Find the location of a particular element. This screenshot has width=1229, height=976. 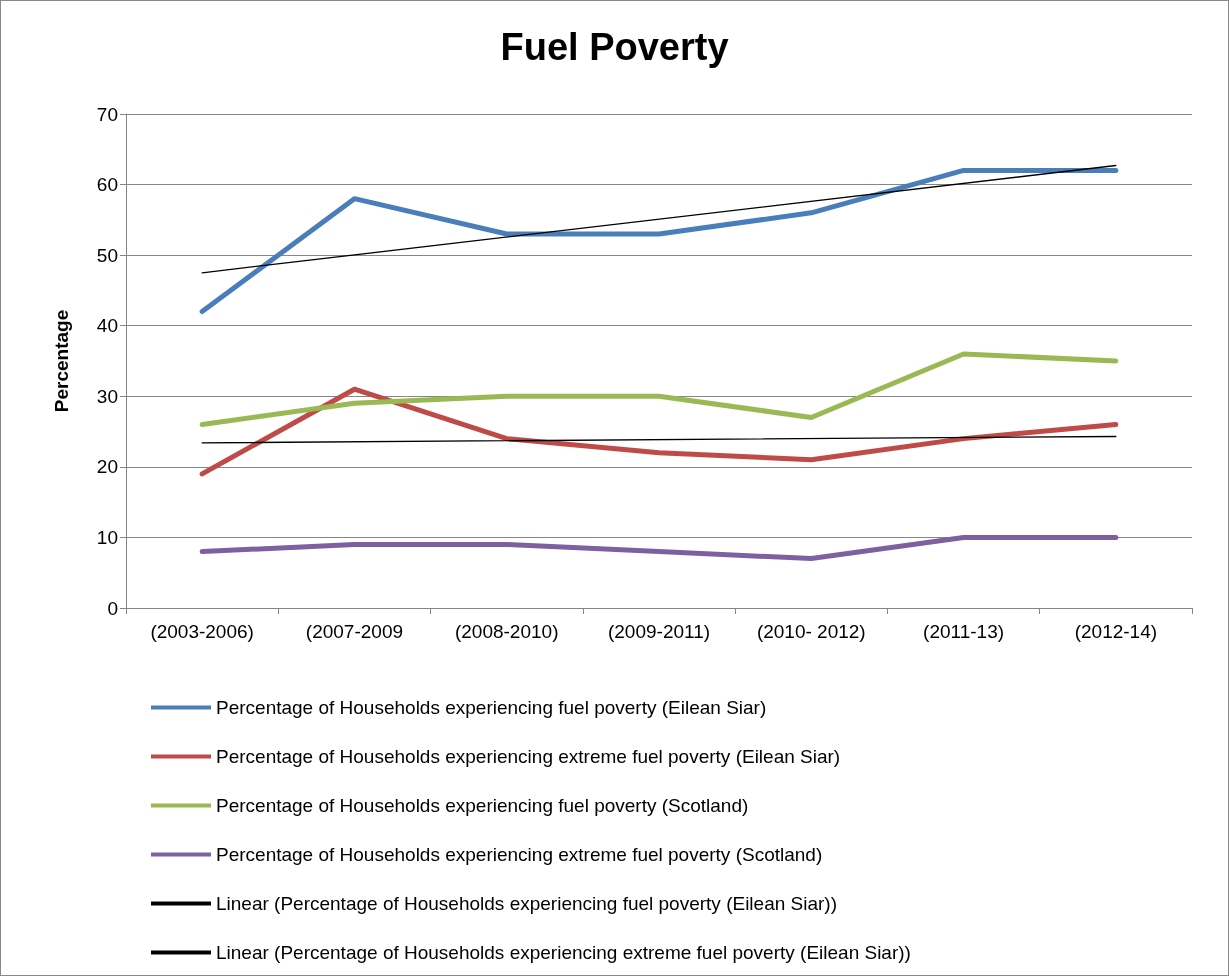

y-tick-label: 0 is located at coordinates (112, 608).